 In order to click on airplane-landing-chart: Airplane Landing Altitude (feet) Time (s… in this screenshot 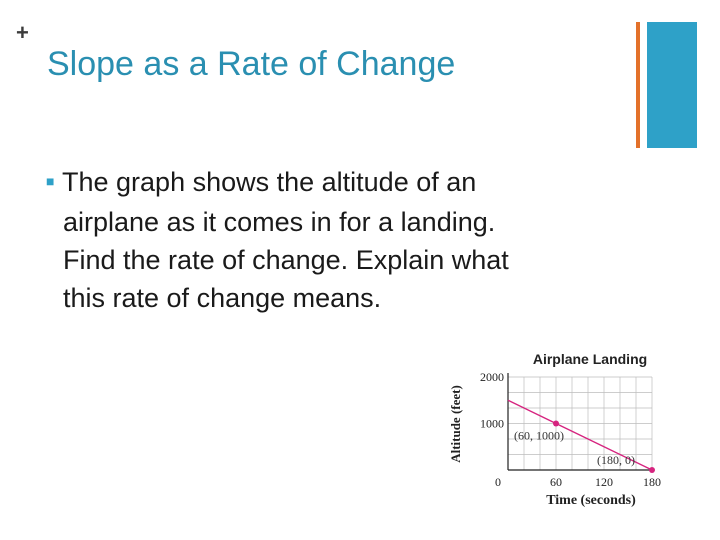, I will do `click(554, 429)`.